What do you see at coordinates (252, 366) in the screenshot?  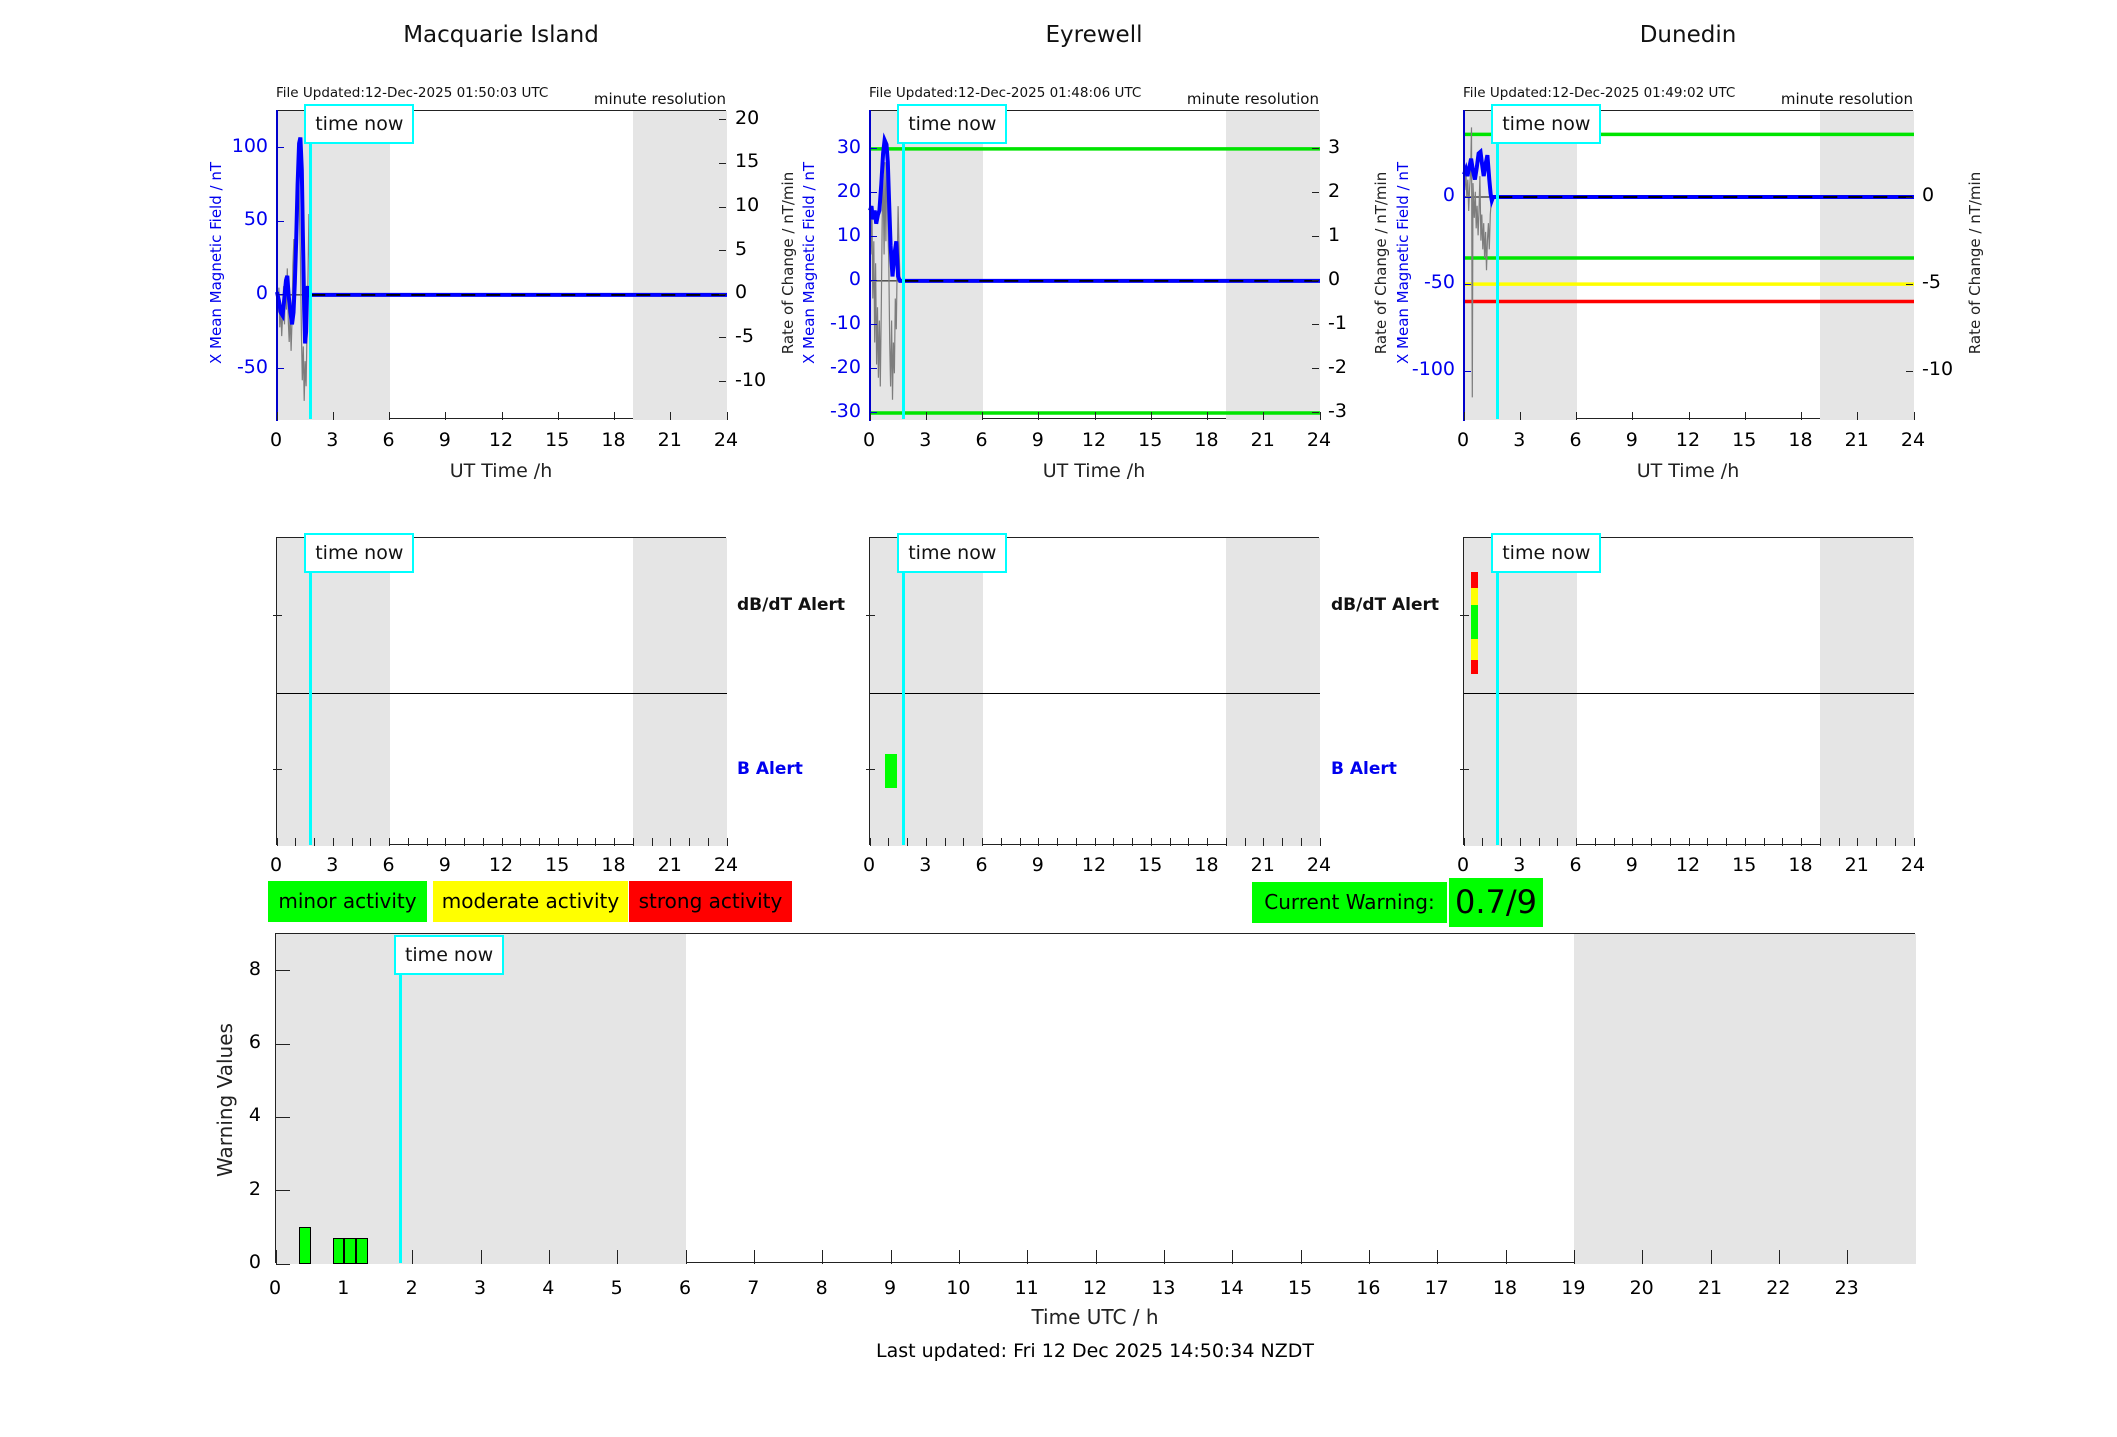 I see `left-tick-label: -50` at bounding box center [252, 366].